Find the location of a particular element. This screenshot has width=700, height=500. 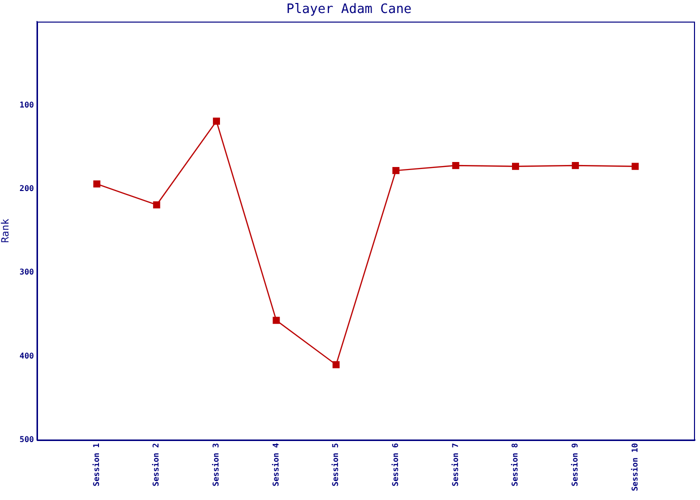

x-tick-label: Session 9 is located at coordinates (575, 464).